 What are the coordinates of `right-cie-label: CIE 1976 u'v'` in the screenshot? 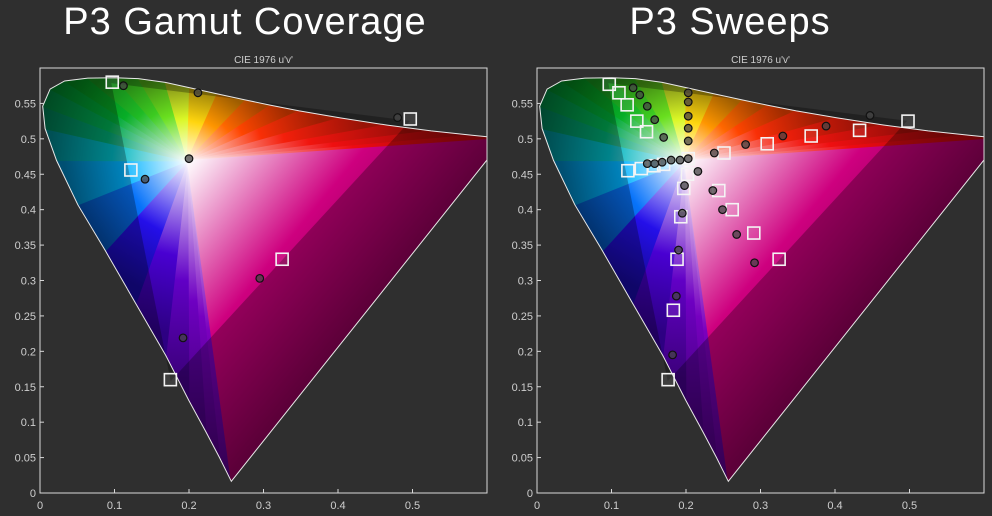 It's located at (760, 60).